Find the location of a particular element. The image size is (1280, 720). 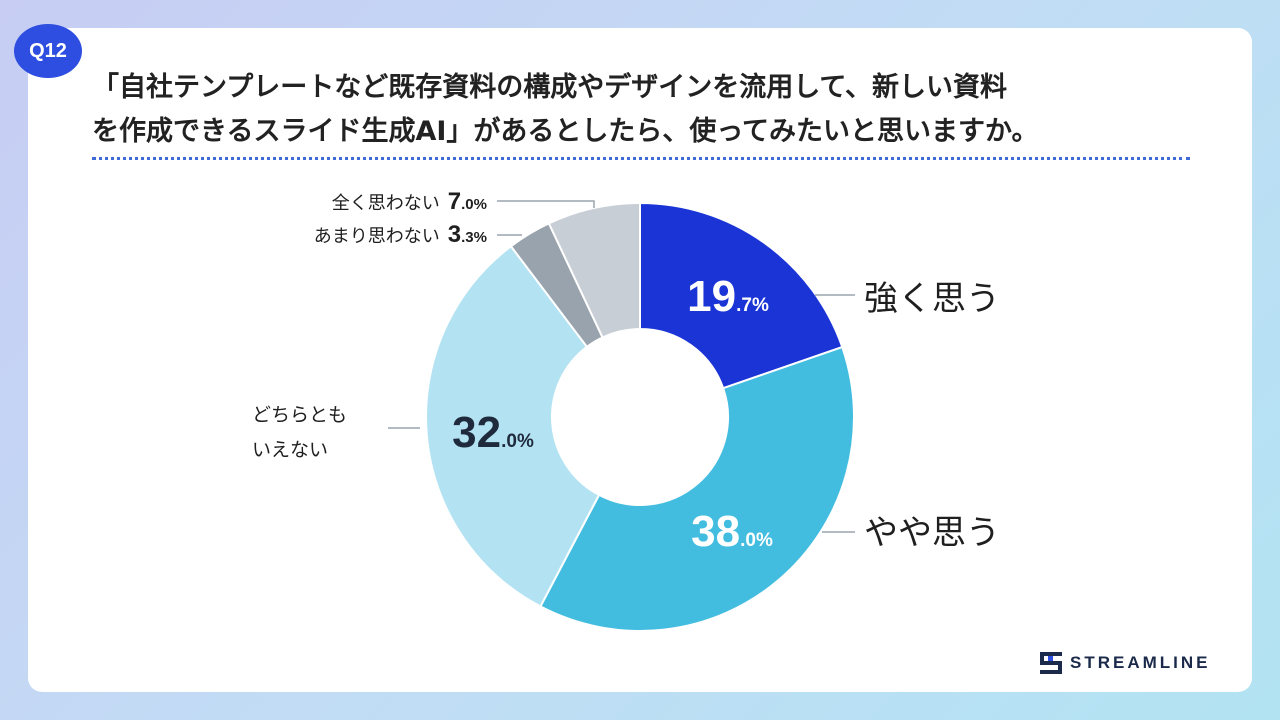

slice-neutral is located at coordinates (513, 426).